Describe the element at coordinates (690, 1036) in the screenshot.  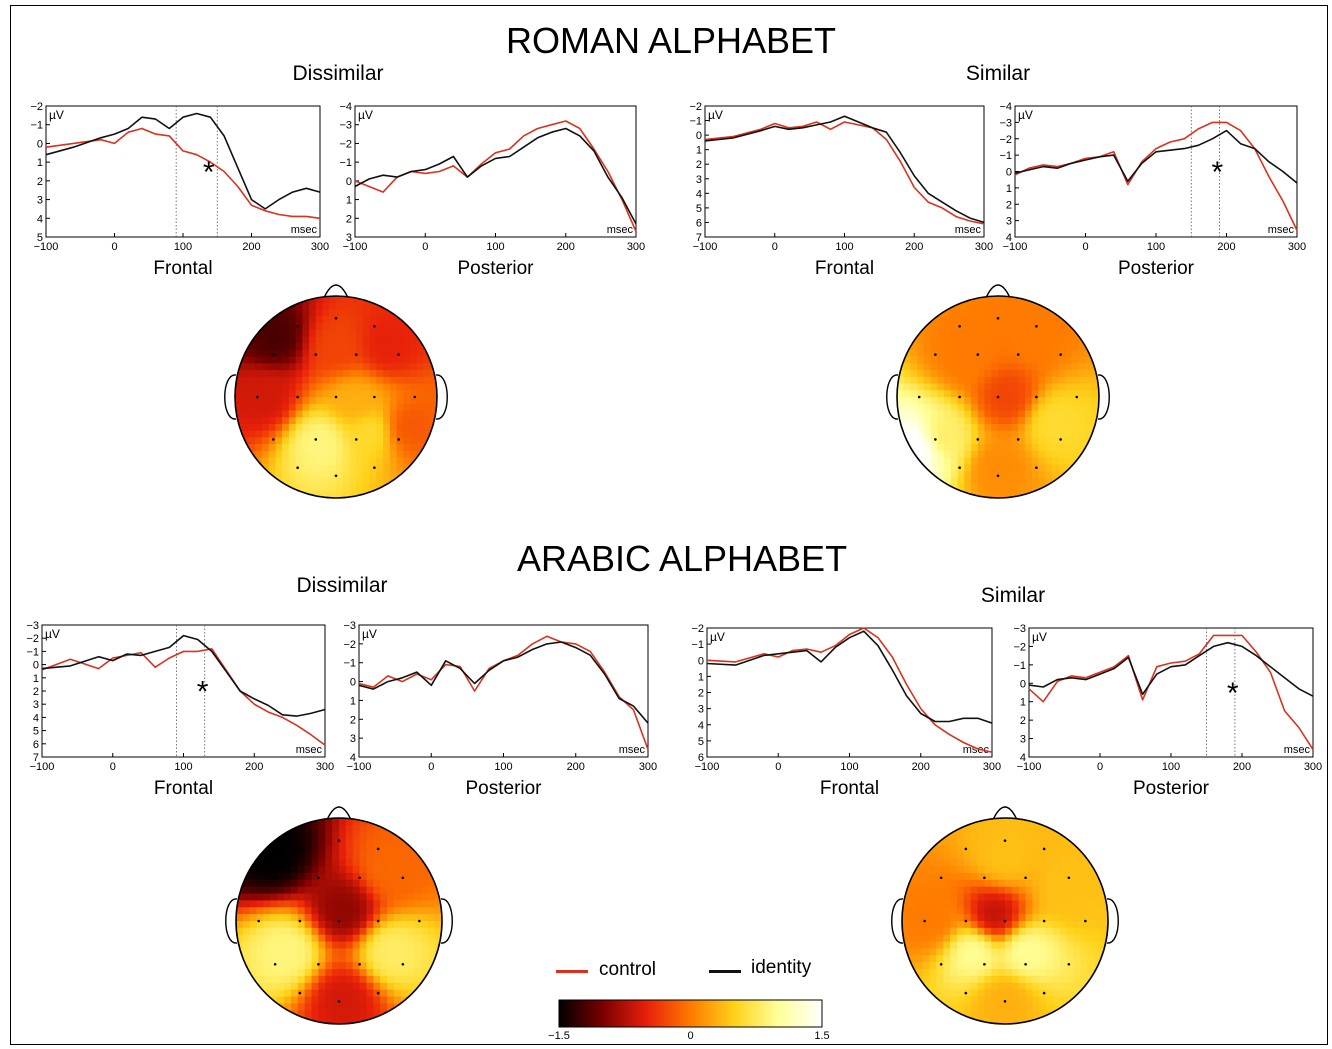
I see `colorbar-tick-label: 0` at that location.